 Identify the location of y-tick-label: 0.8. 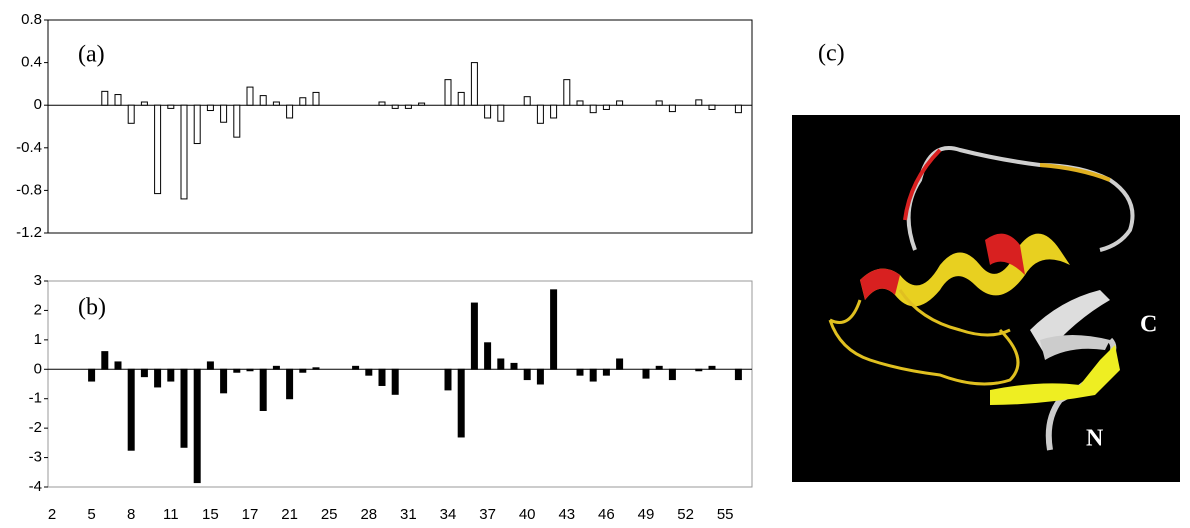
(31, 19).